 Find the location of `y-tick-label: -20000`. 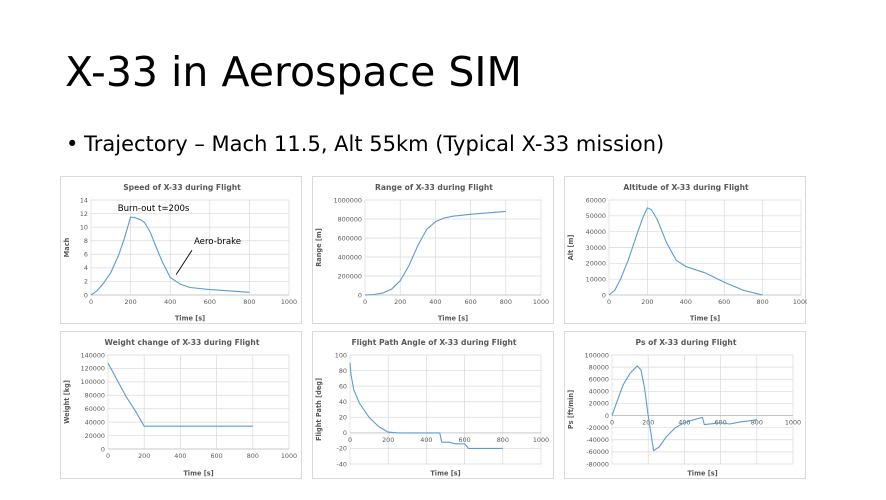

y-tick-label: -20000 is located at coordinates (597, 428).